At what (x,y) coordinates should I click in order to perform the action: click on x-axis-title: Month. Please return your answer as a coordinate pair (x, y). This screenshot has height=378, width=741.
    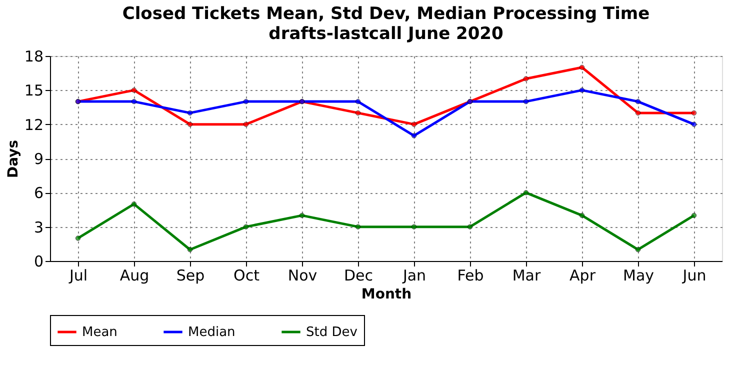
    Looking at the image, I should click on (386, 294).